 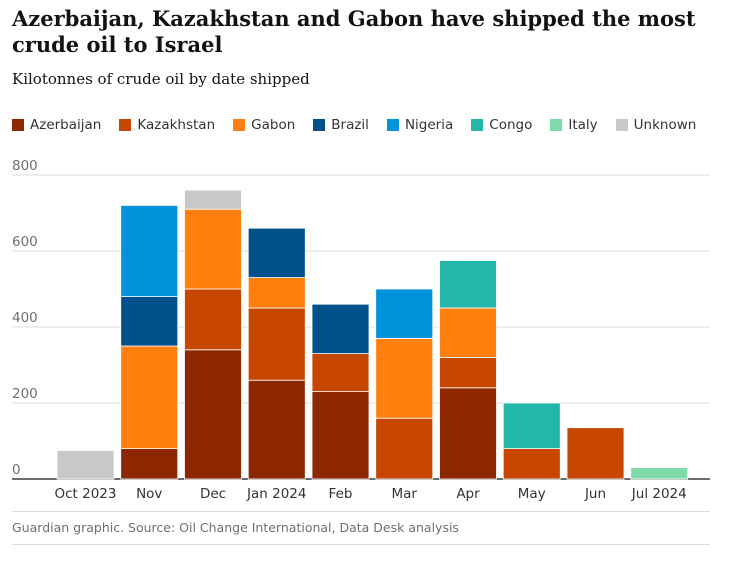 What do you see at coordinates (25, 242) in the screenshot?
I see `y-tick-label-600: 600` at bounding box center [25, 242].